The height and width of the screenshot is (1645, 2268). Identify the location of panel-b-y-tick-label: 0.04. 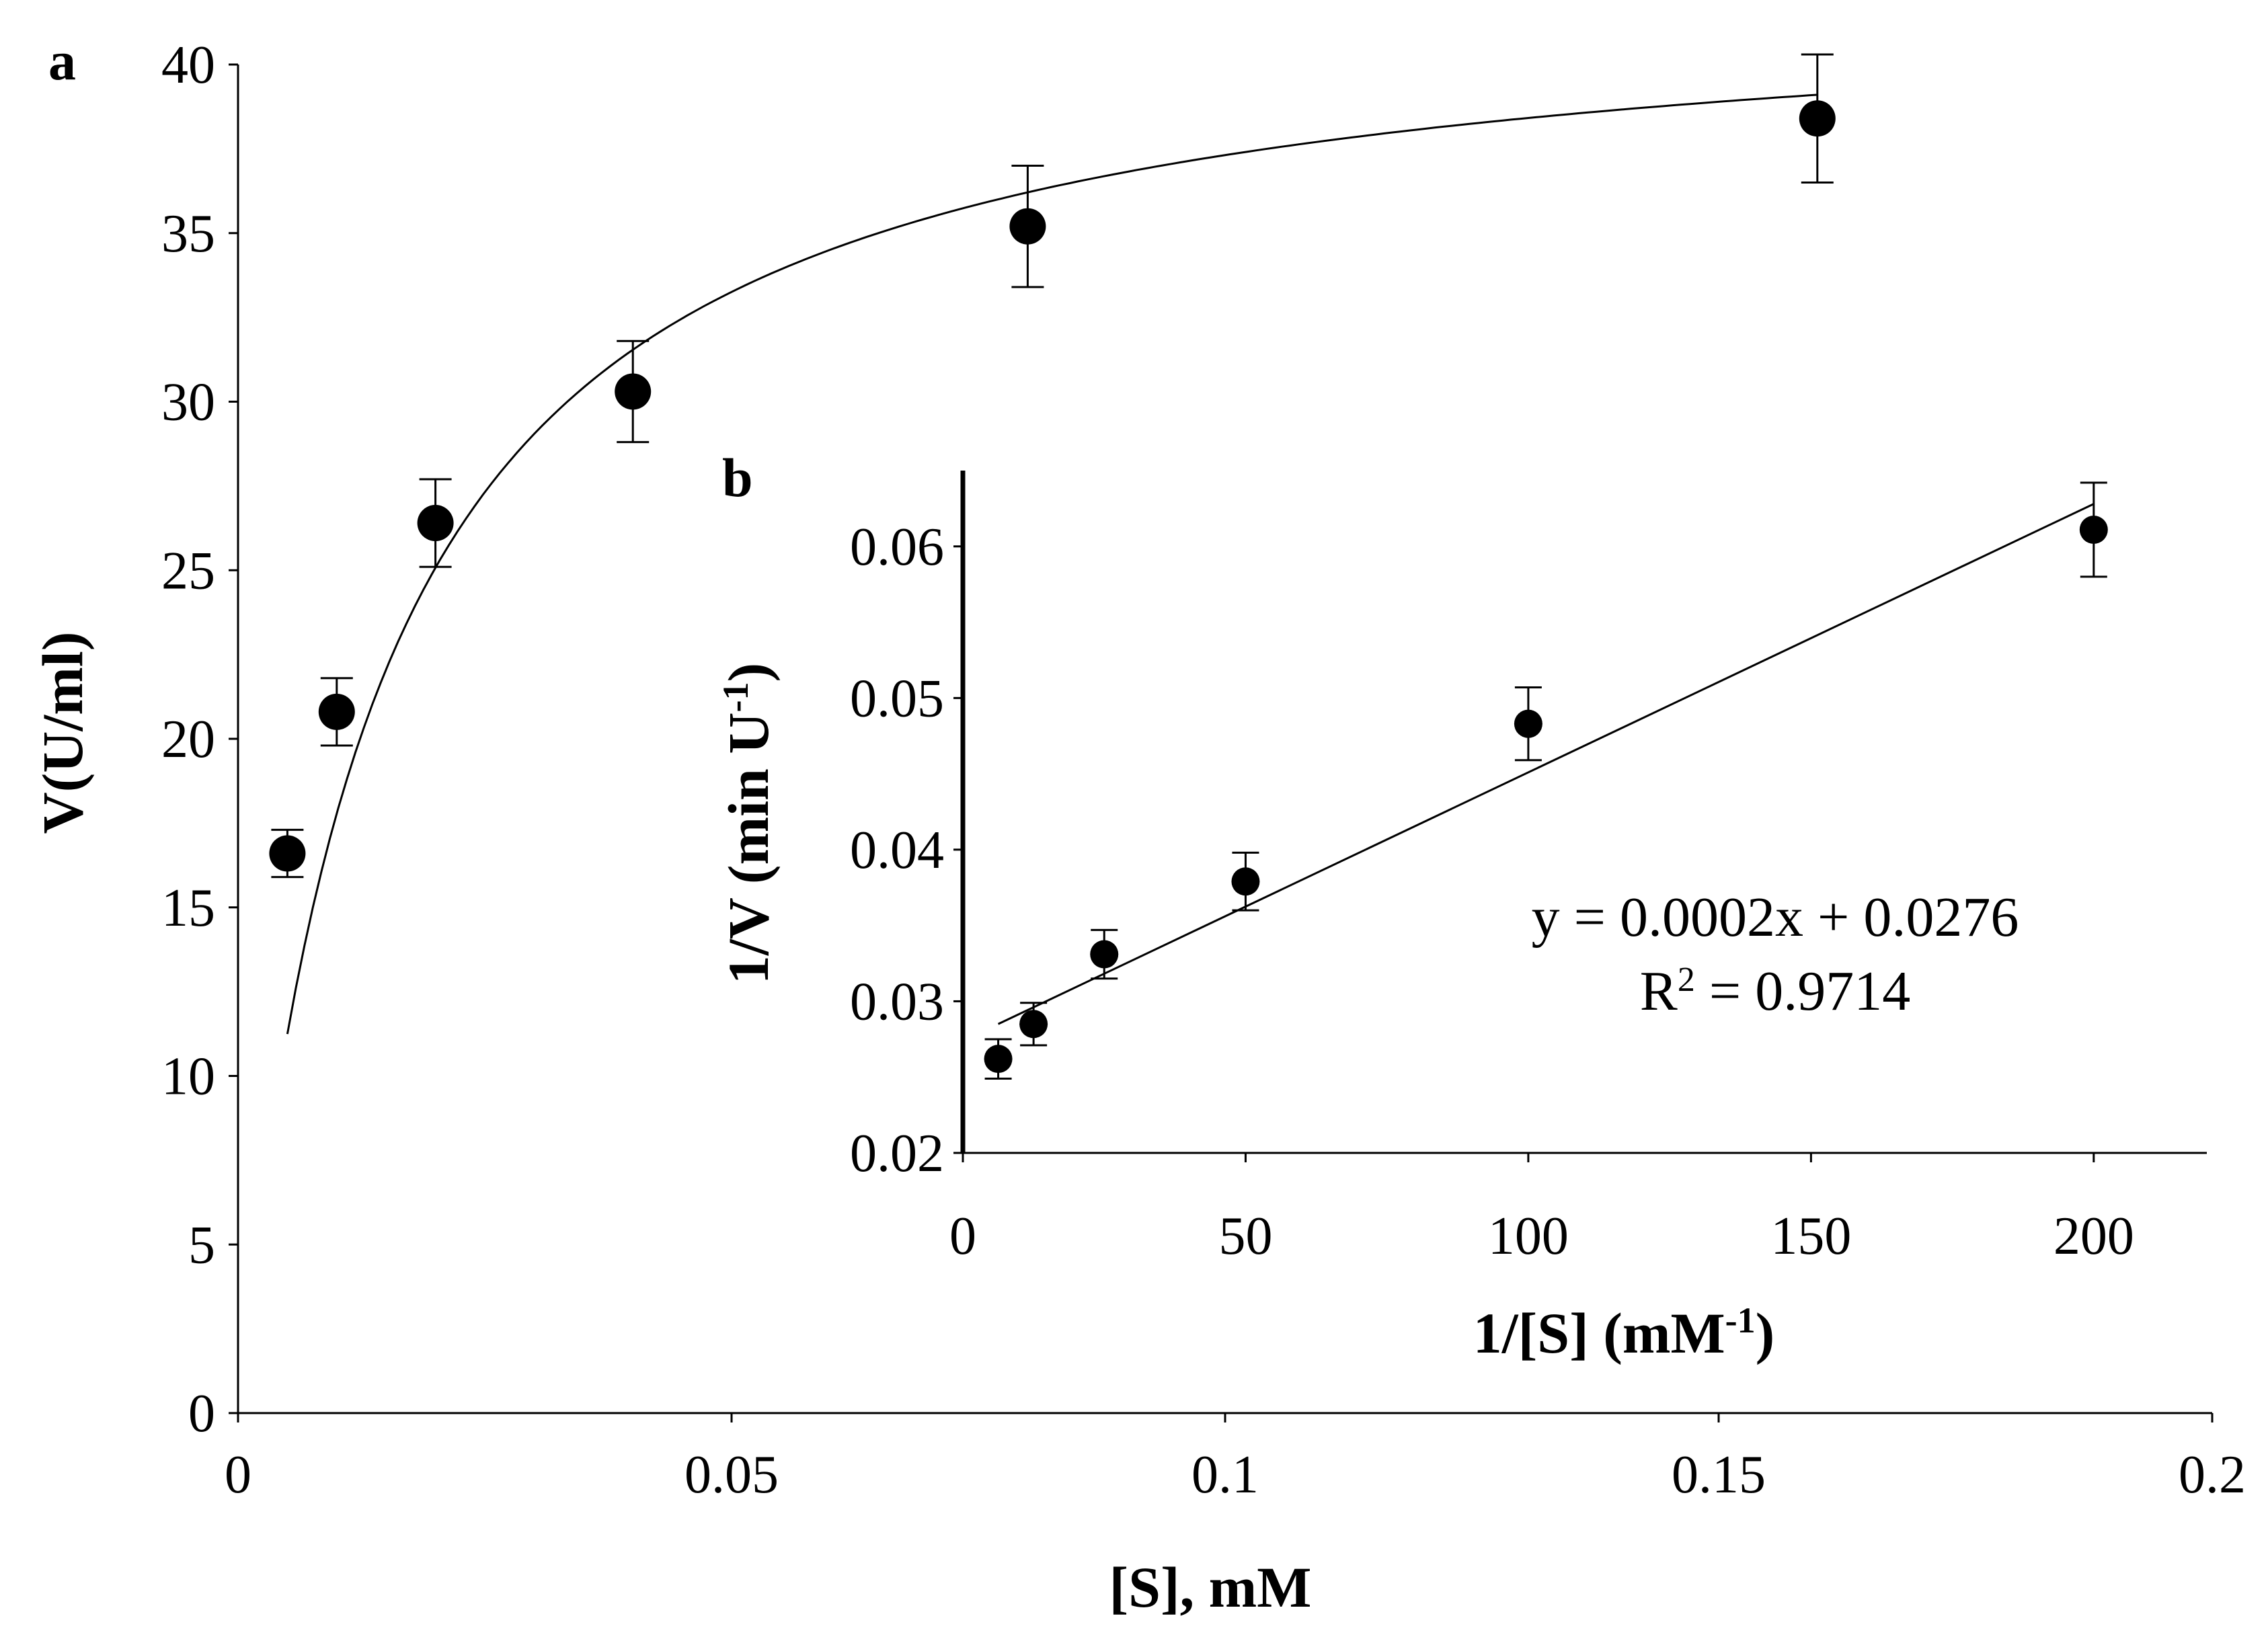
(897, 851).